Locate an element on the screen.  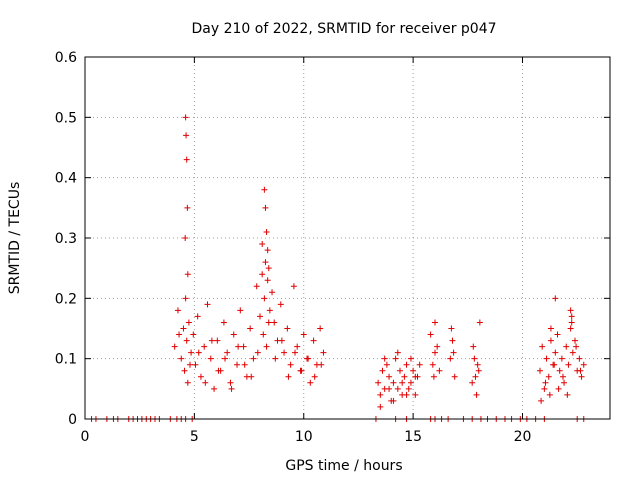
y-tick-label: 0.4 is located at coordinates (66, 179).